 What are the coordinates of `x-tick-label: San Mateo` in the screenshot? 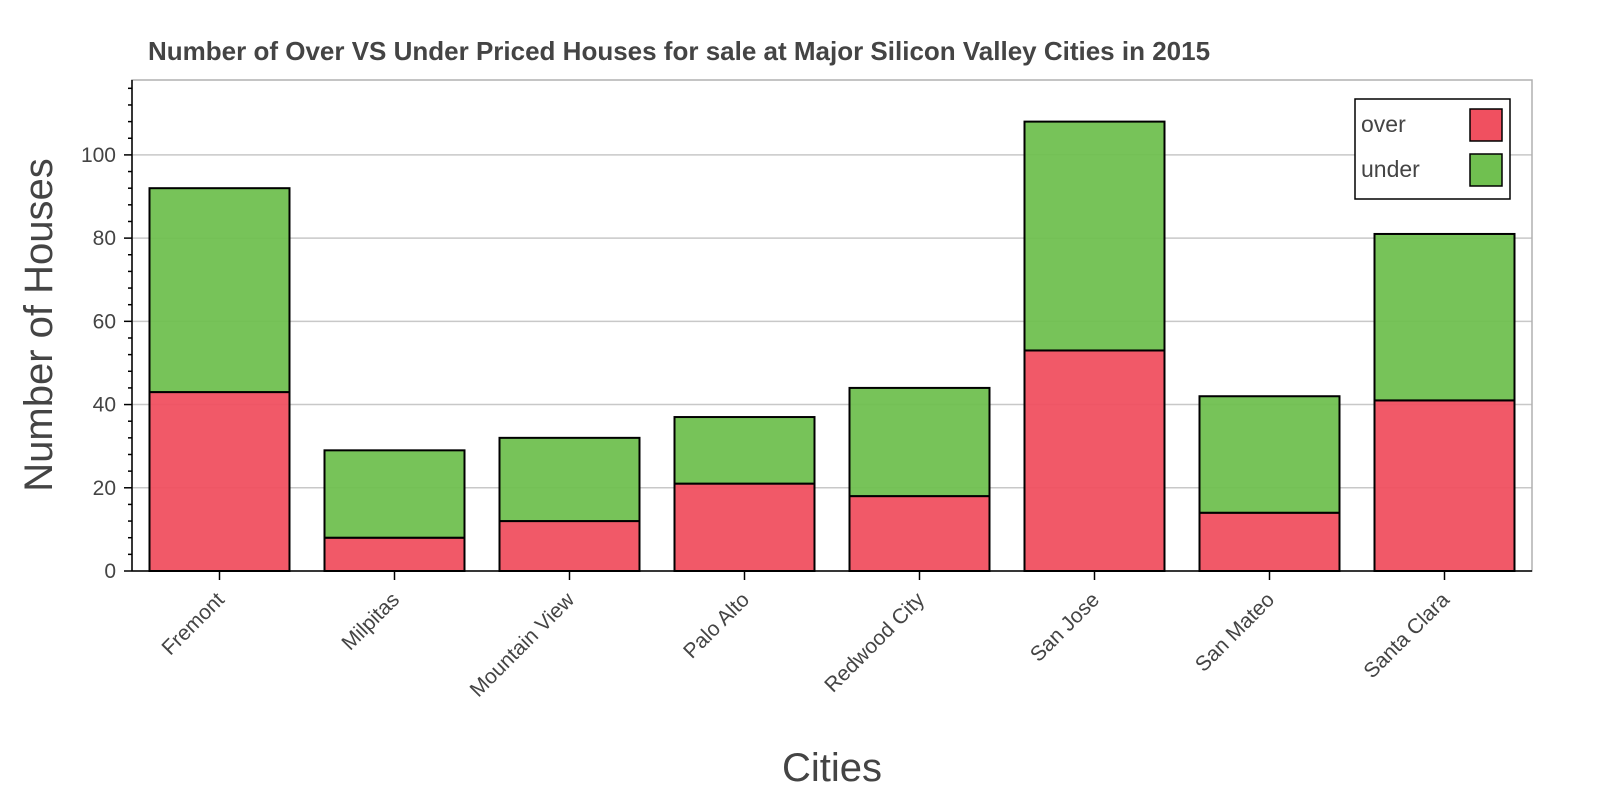 It's located at (1235, 632).